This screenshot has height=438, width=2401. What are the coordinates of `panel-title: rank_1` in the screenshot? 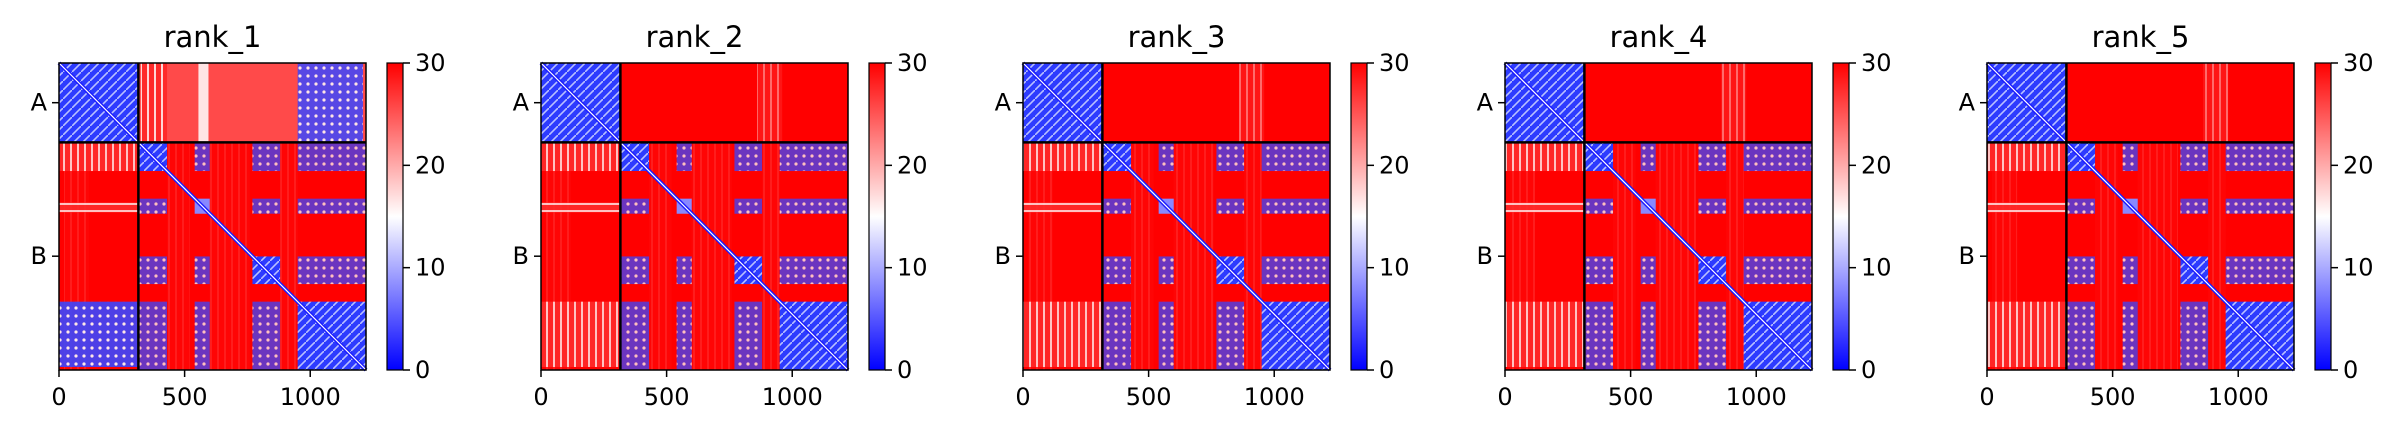 It's located at (213, 37).